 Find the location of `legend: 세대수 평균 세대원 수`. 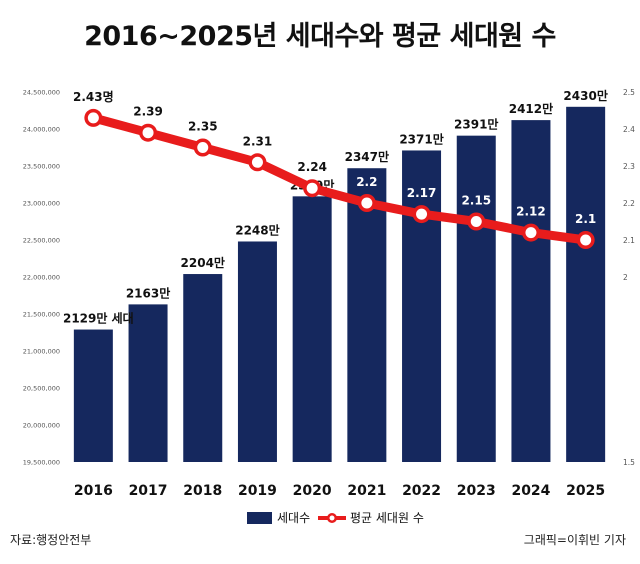

legend: 세대수 평균 세대원 수 is located at coordinates (335, 518).